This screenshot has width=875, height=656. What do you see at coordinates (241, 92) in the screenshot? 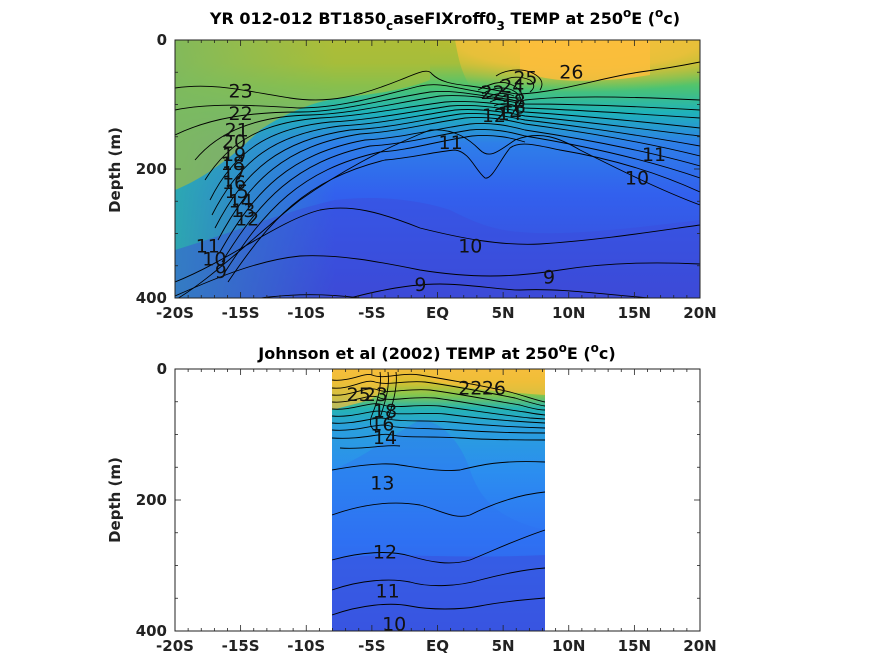
I see `top-contour-label: 23` at bounding box center [241, 92].